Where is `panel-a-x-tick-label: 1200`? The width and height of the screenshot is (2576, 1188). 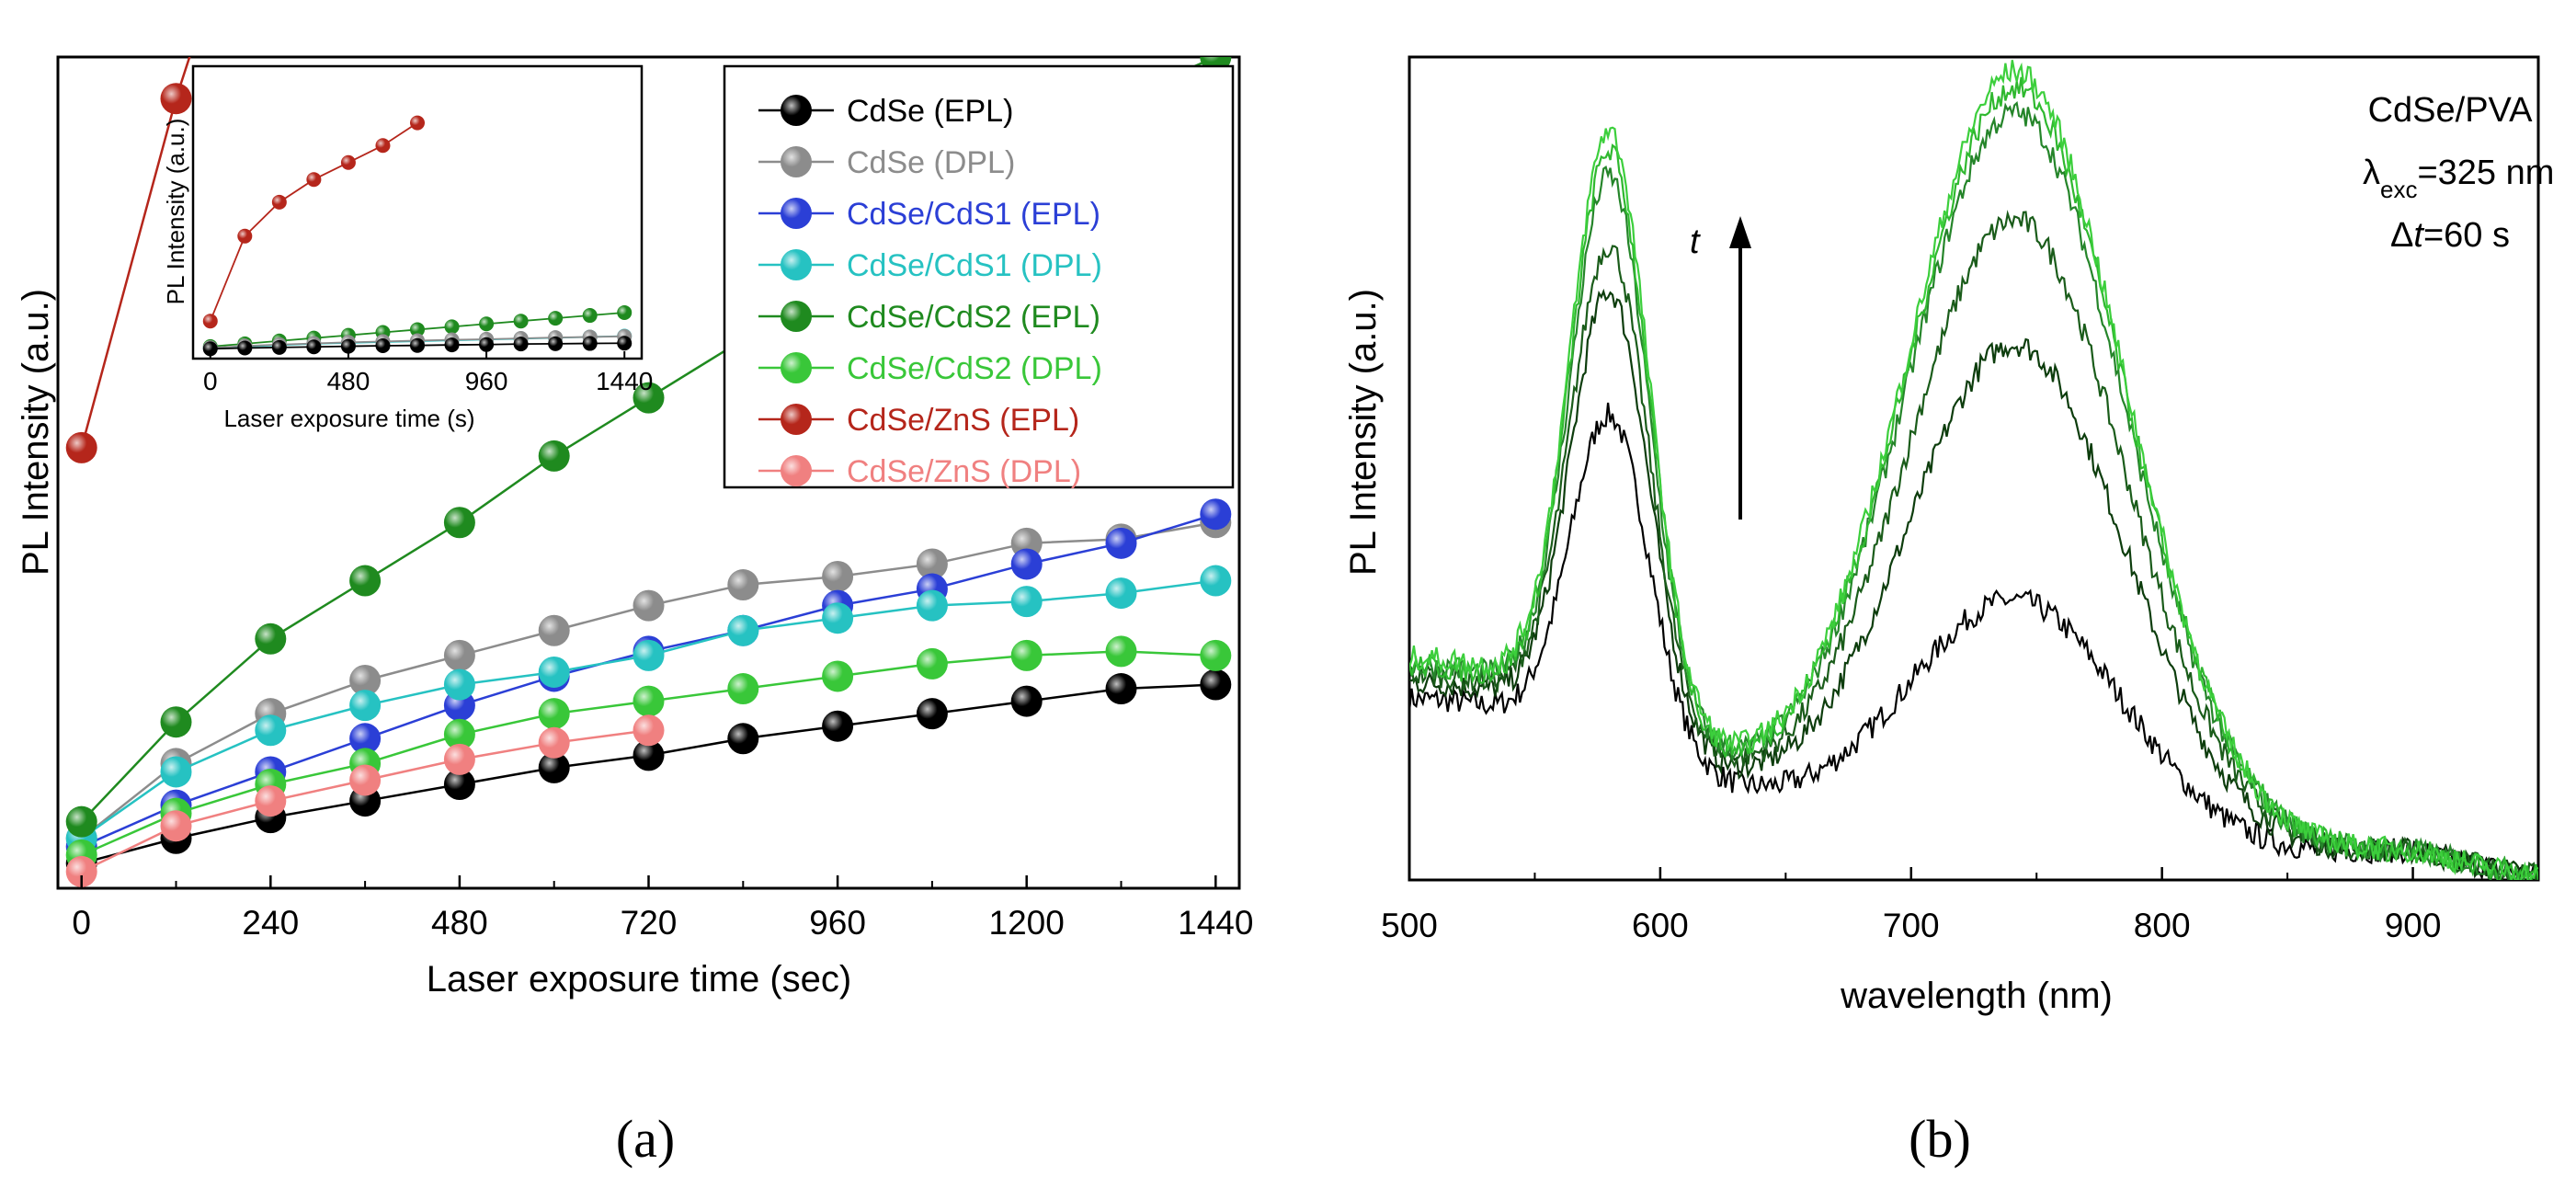 panel-a-x-tick-label: 1200 is located at coordinates (1027, 923).